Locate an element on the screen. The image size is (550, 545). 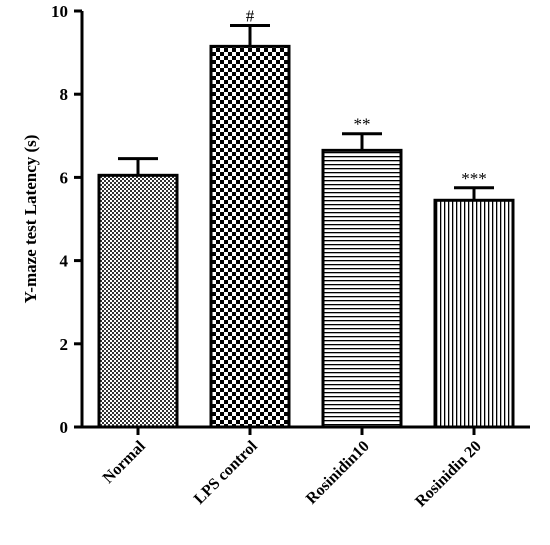
y-tick-label: 10 is located at coordinates (59, 11).